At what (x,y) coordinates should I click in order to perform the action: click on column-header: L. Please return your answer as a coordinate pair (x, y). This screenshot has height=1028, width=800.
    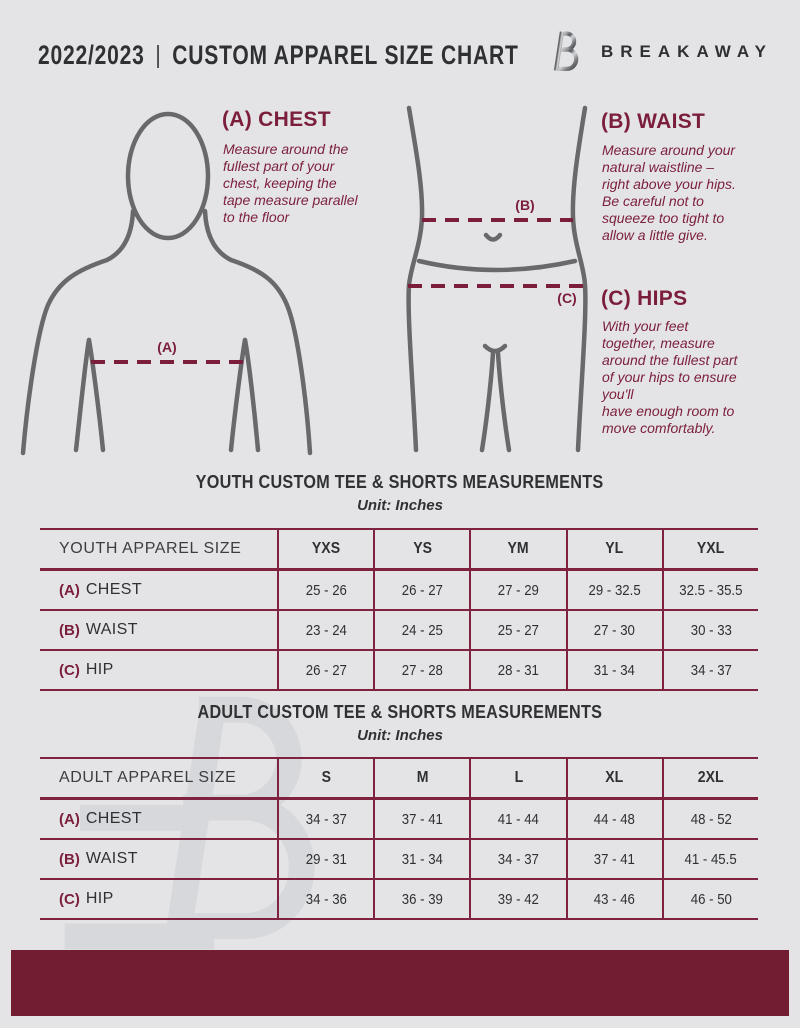
    Looking at the image, I should click on (517, 778).